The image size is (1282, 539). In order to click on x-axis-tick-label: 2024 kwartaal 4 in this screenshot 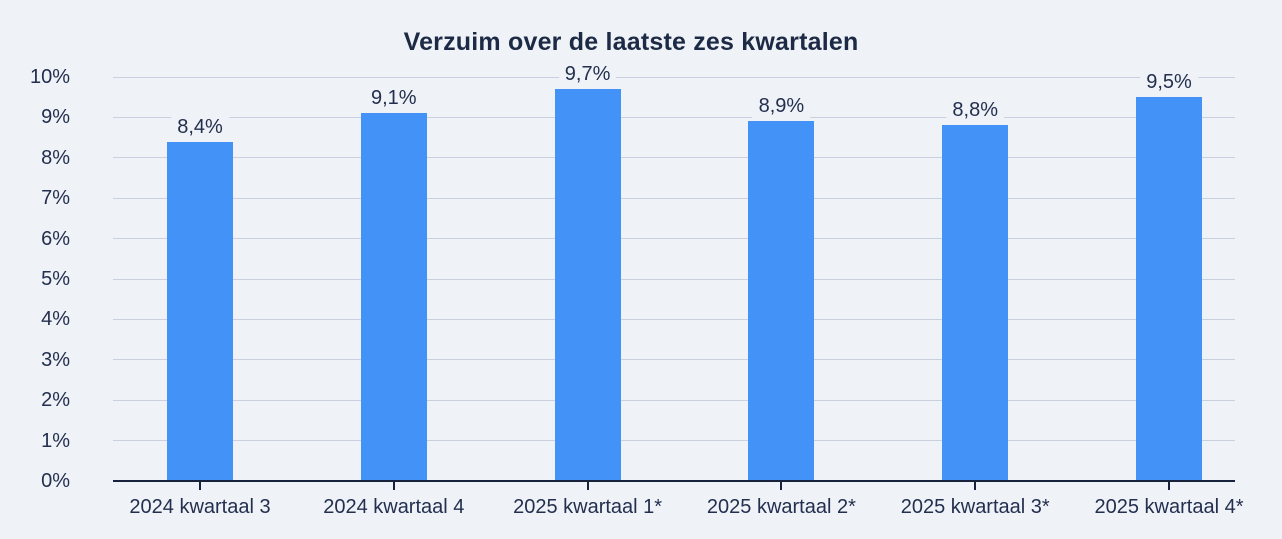, I will do `click(394, 507)`.